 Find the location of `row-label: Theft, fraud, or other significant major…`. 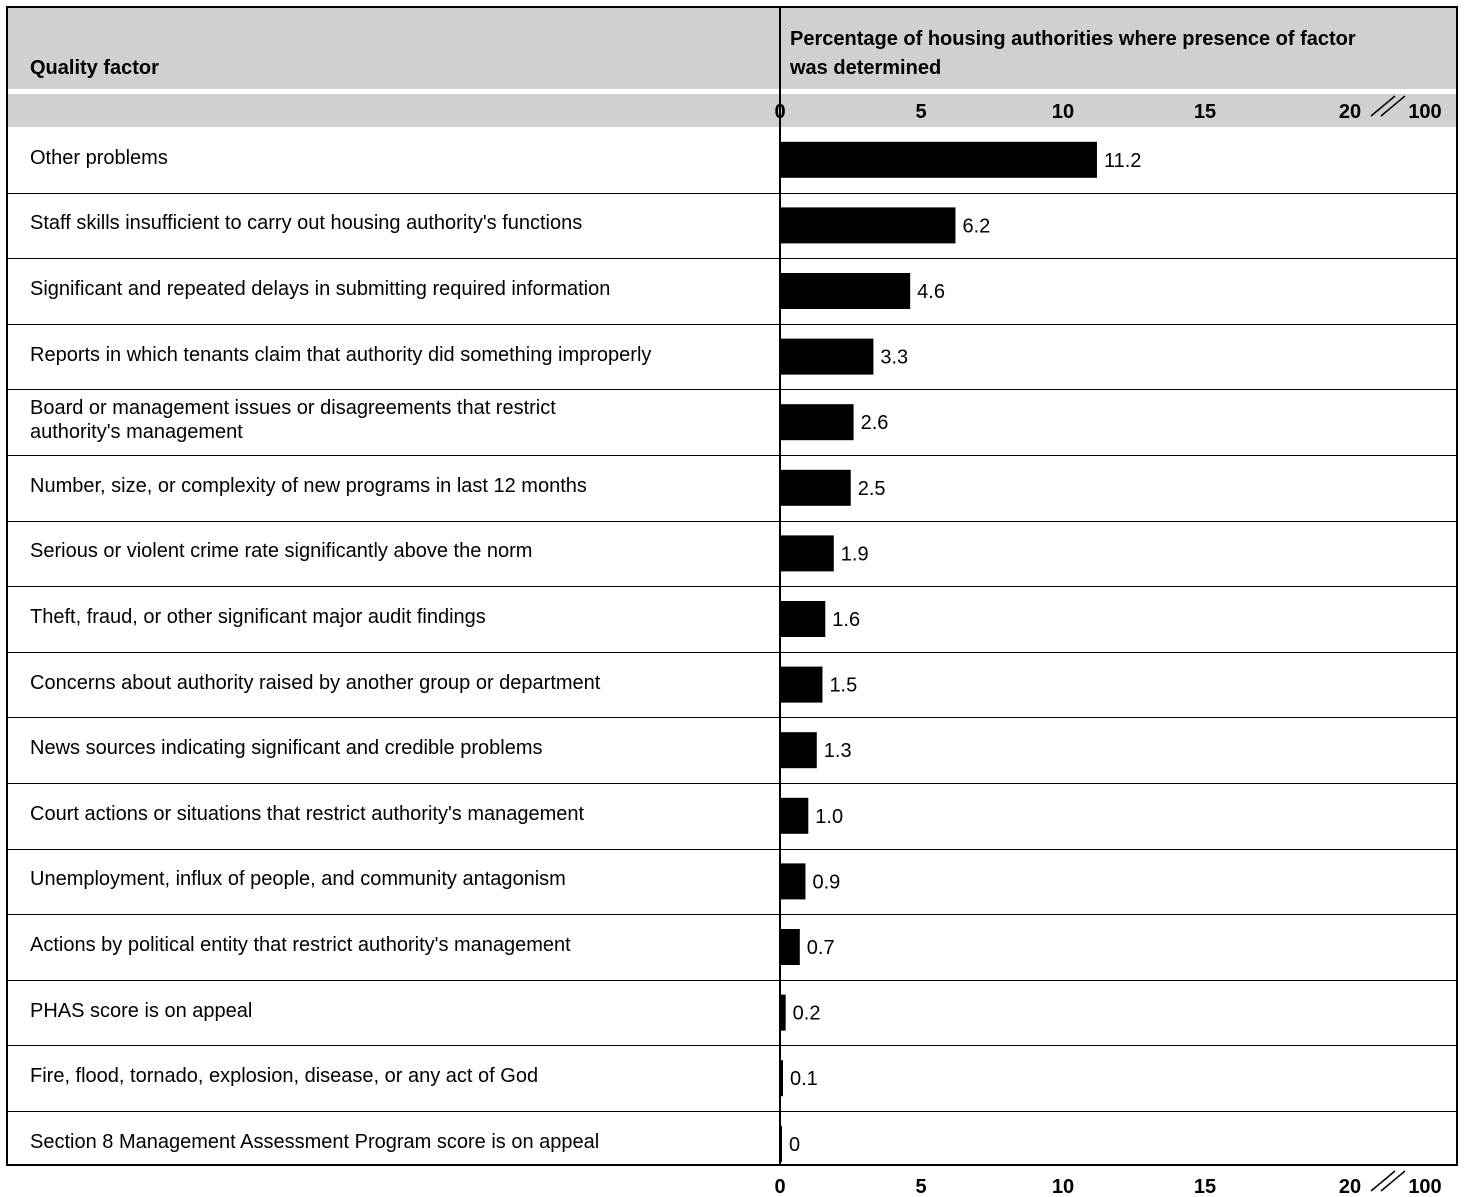

row-label: Theft, fraud, or other significant major… is located at coordinates (258, 617).